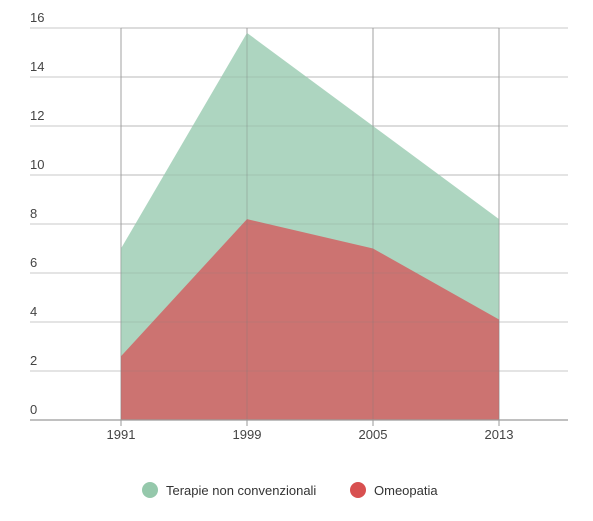 The image size is (593, 521). I want to click on y-tick-labels: 0 2 4 6 8 10 12 14 16, so click(37, 213).